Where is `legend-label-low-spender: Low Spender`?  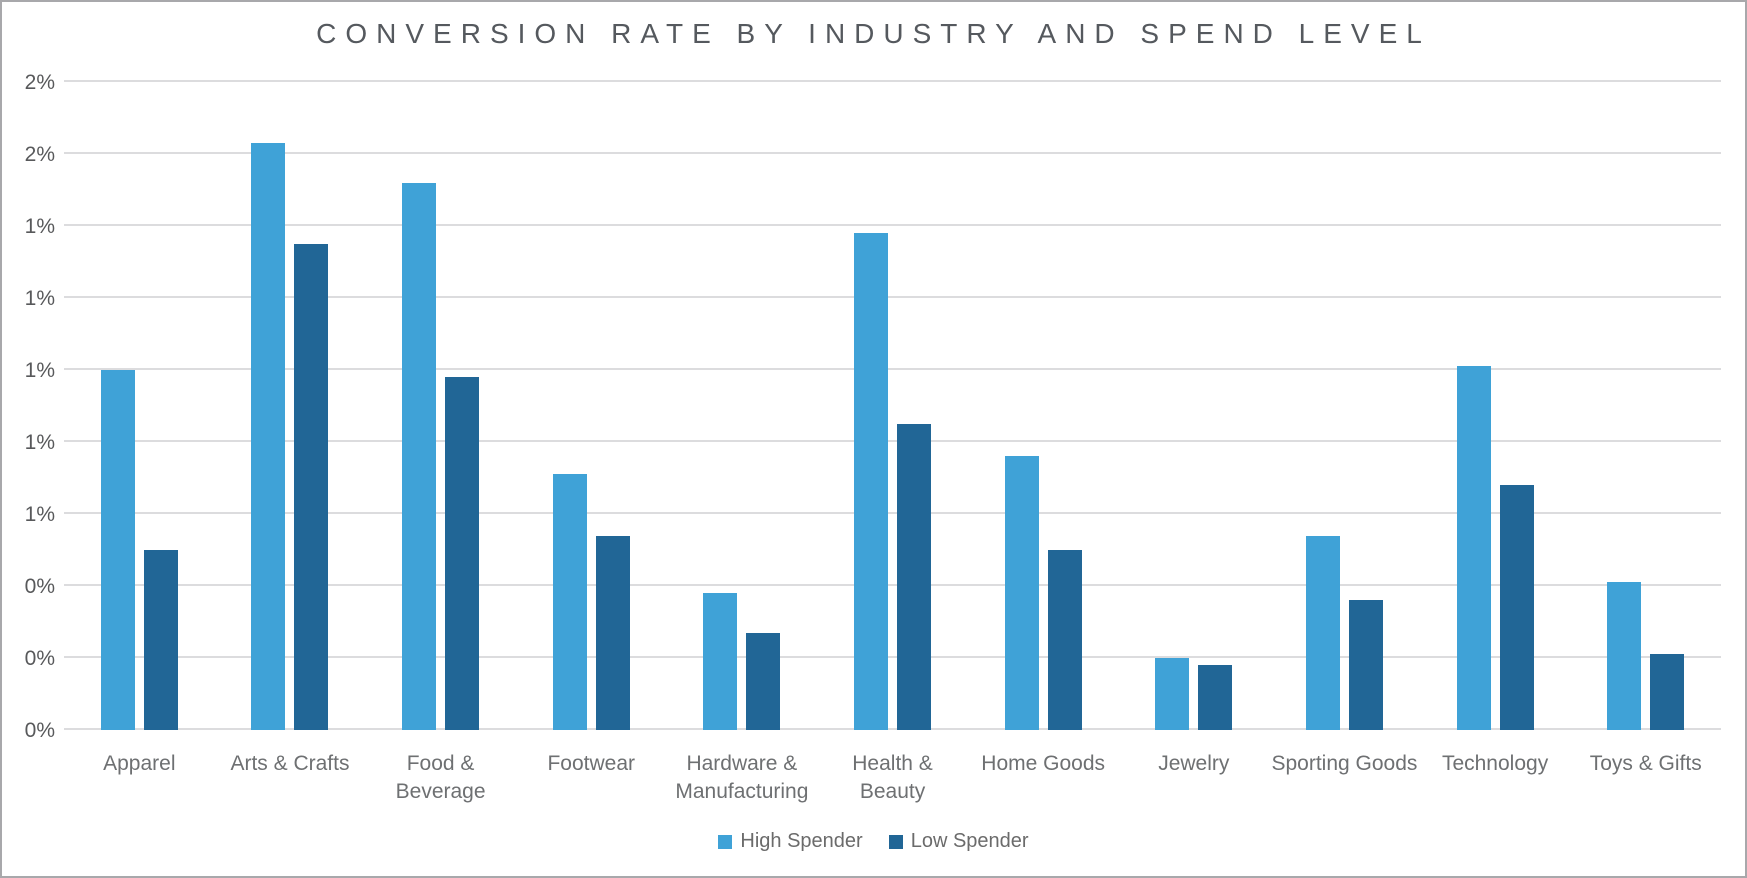 legend-label-low-spender: Low Spender is located at coordinates (969, 841).